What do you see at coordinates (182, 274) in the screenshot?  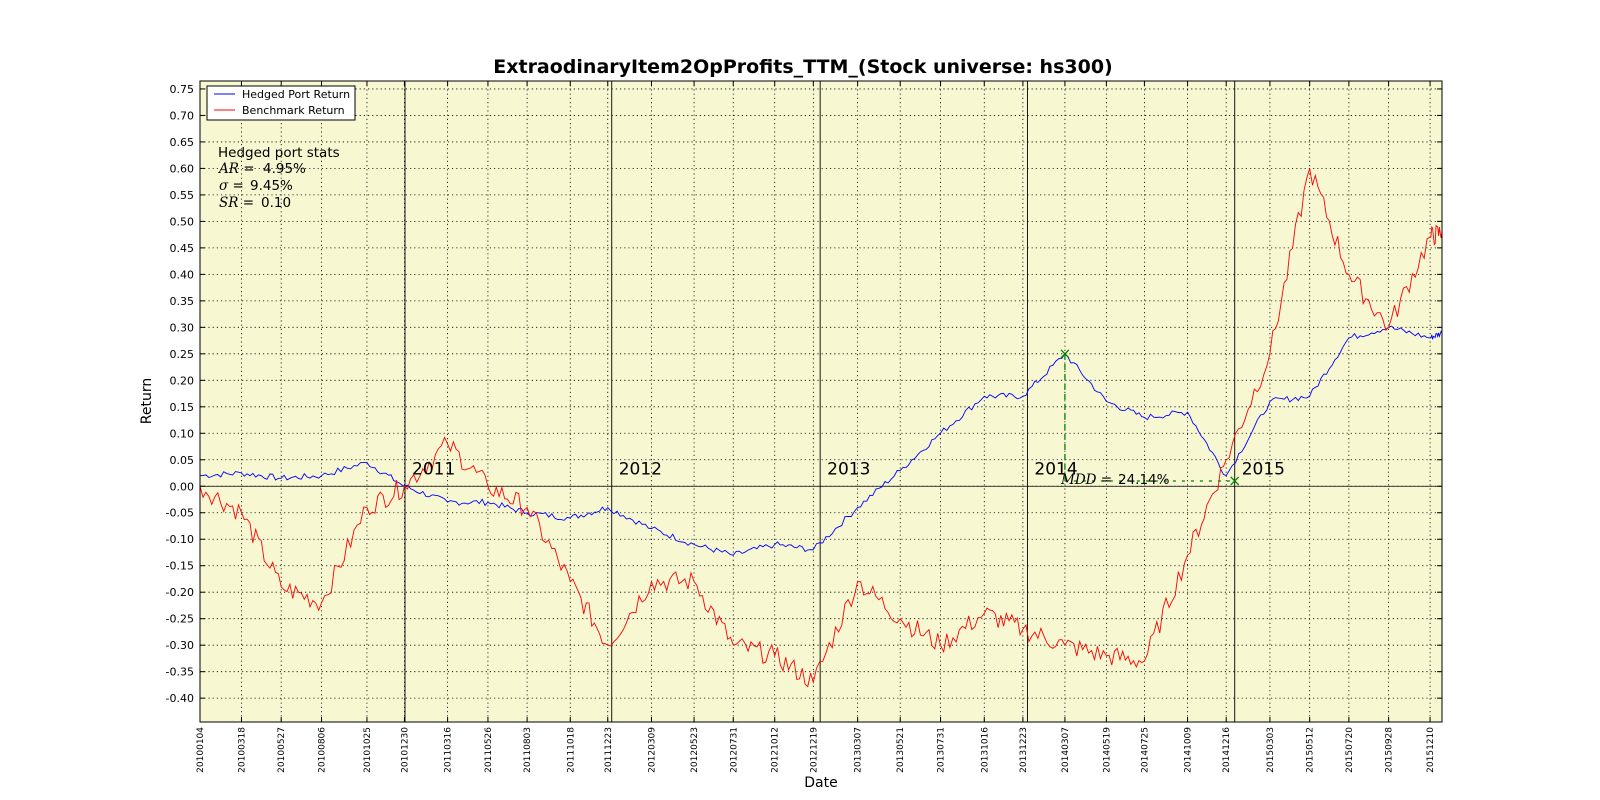 I see `y-tick-label: 0.40` at bounding box center [182, 274].